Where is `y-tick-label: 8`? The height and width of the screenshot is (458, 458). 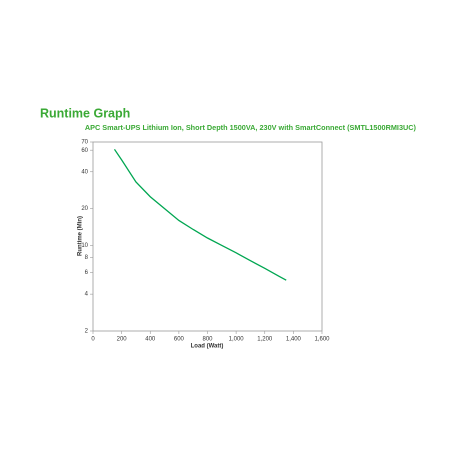
y-tick-label: 8 is located at coordinates (87, 258).